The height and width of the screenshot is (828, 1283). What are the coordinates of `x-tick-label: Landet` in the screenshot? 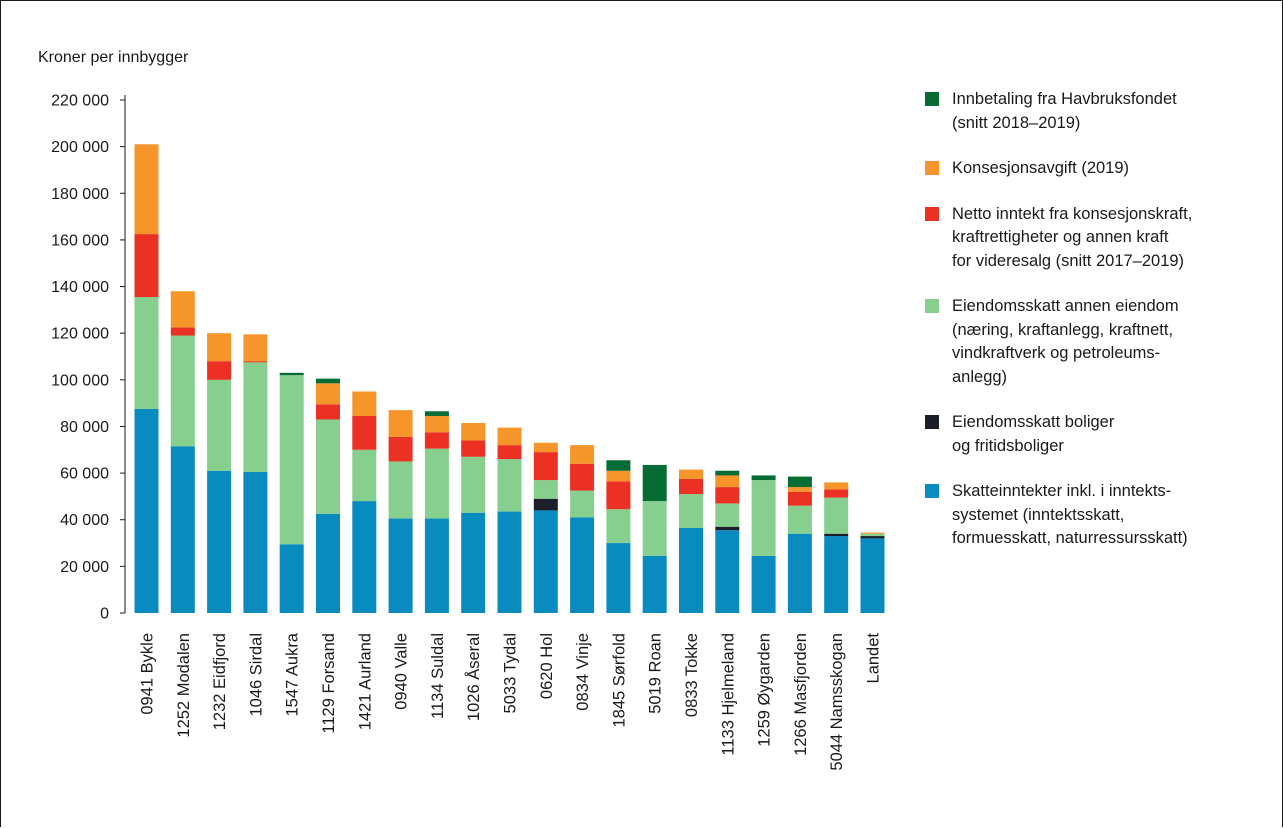 It's located at (874, 658).